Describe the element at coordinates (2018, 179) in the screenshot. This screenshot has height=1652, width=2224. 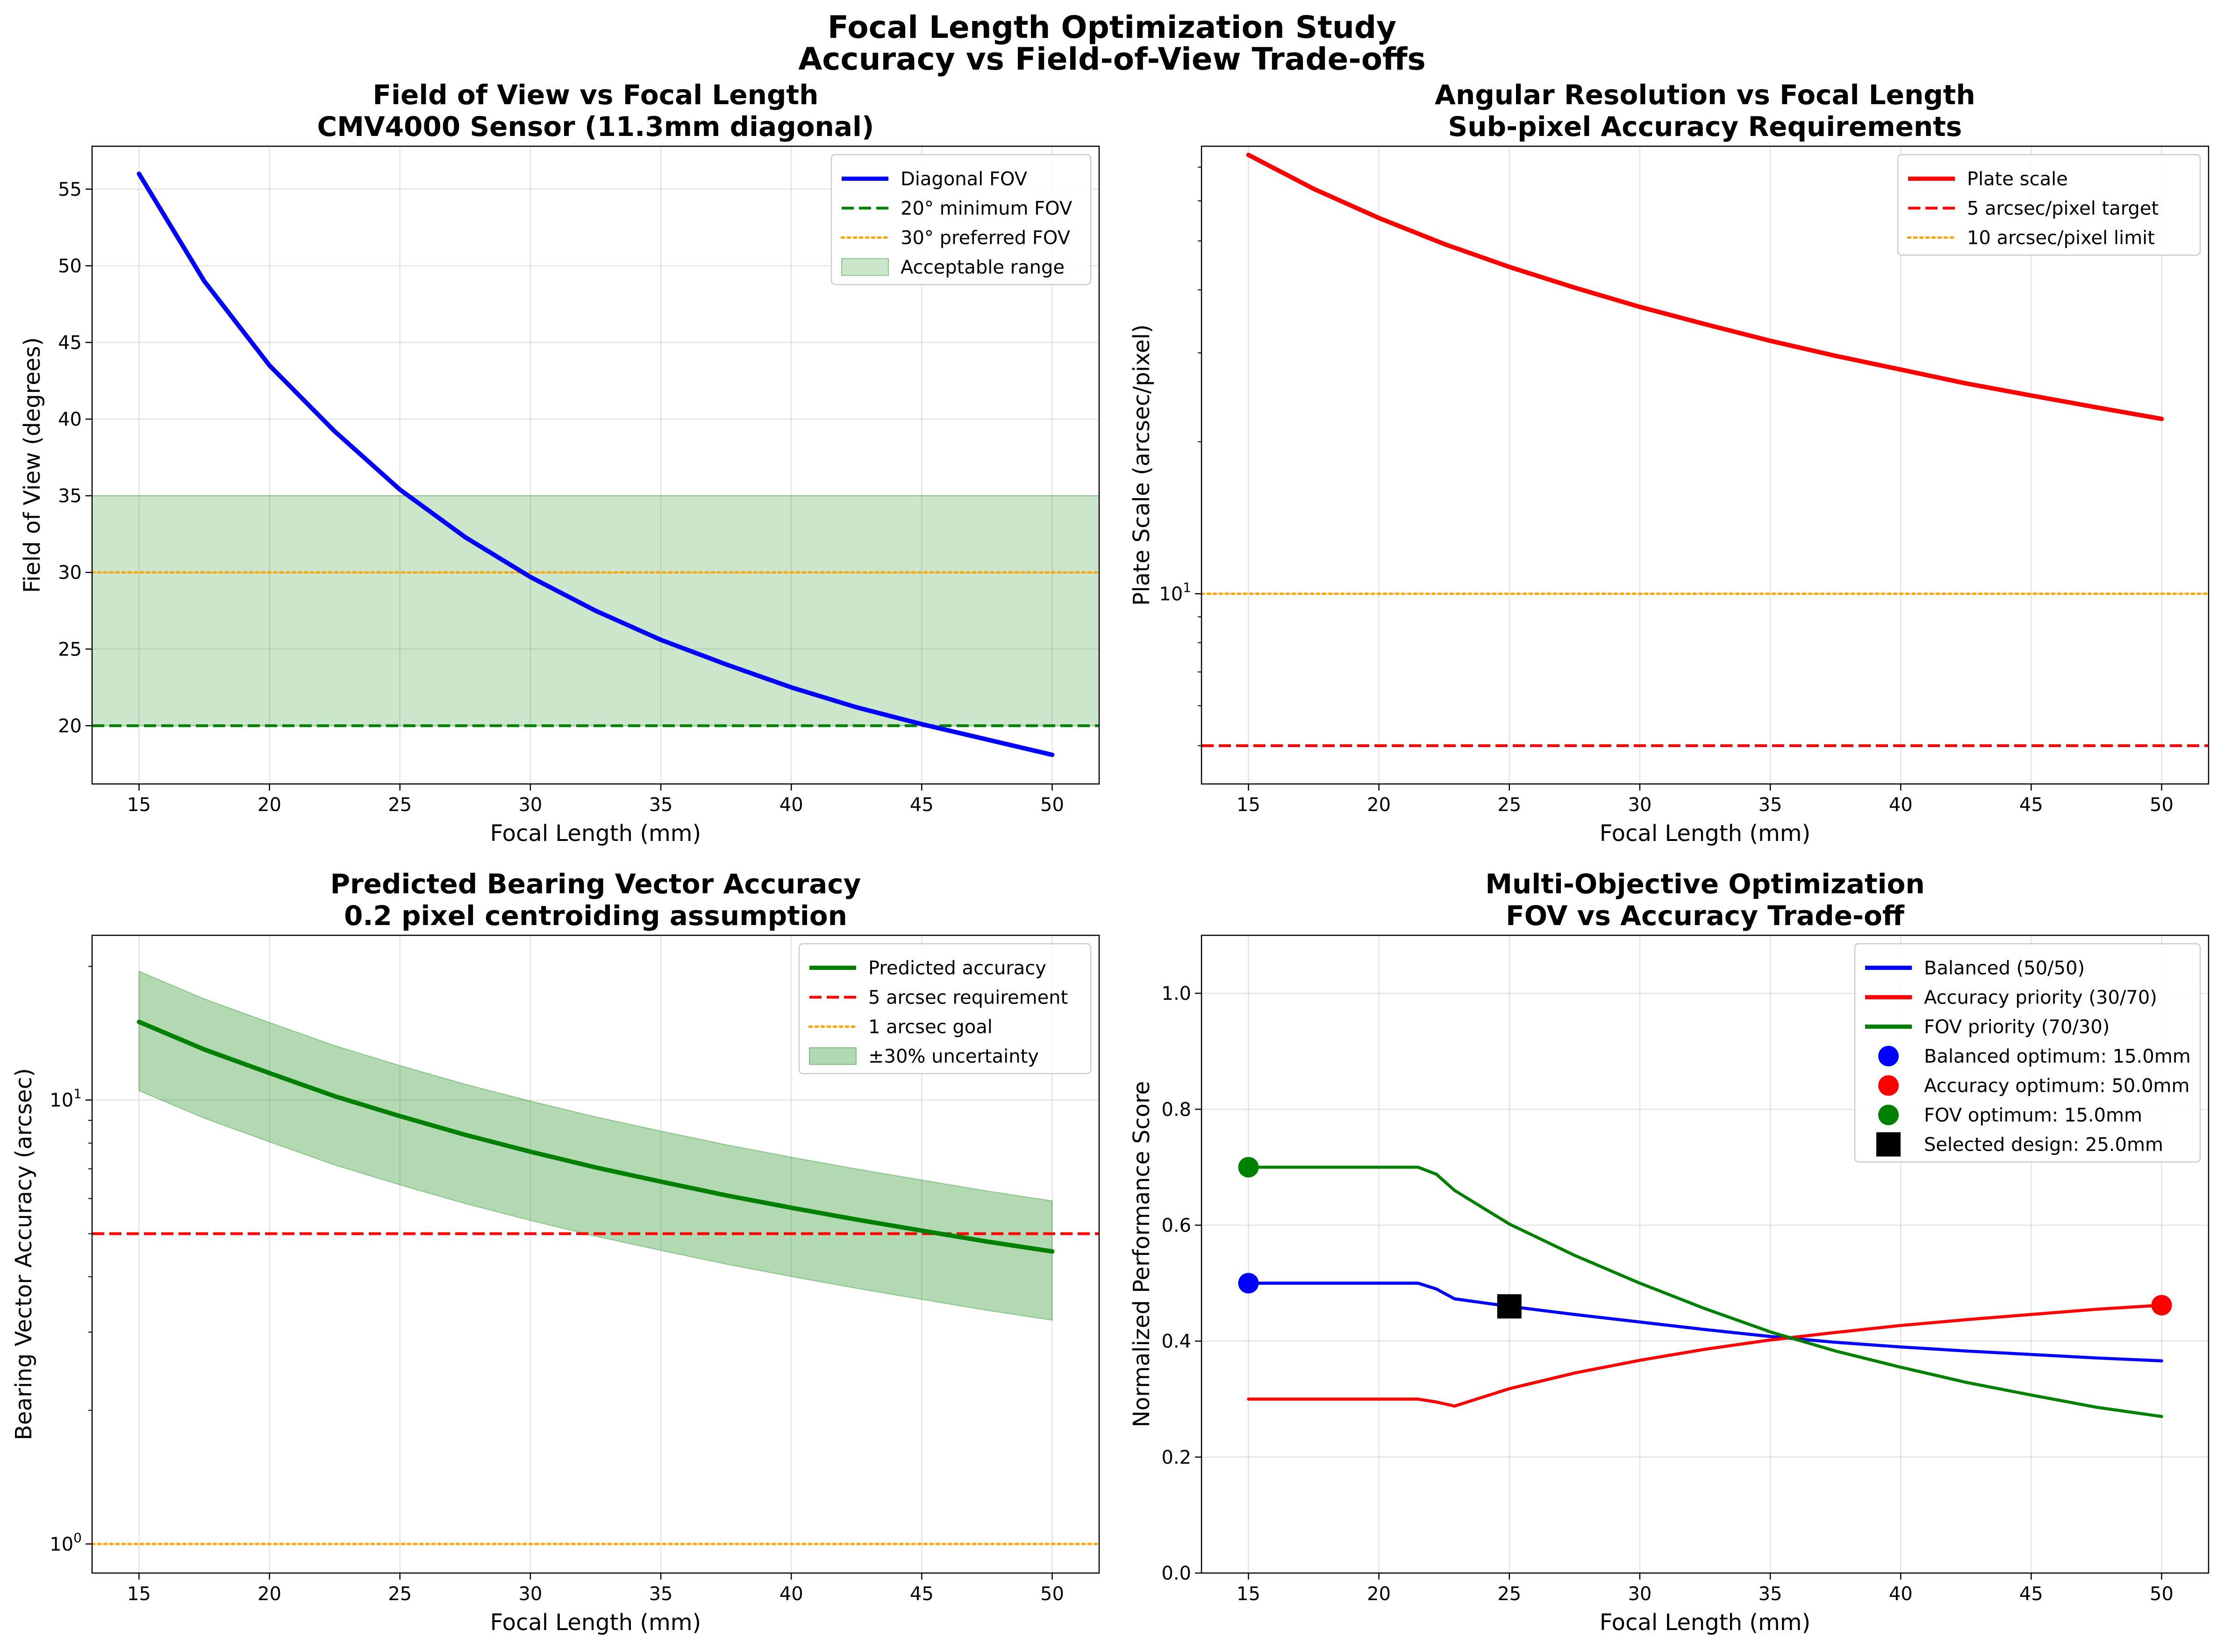
I see `legend-label: Plate scale` at that location.